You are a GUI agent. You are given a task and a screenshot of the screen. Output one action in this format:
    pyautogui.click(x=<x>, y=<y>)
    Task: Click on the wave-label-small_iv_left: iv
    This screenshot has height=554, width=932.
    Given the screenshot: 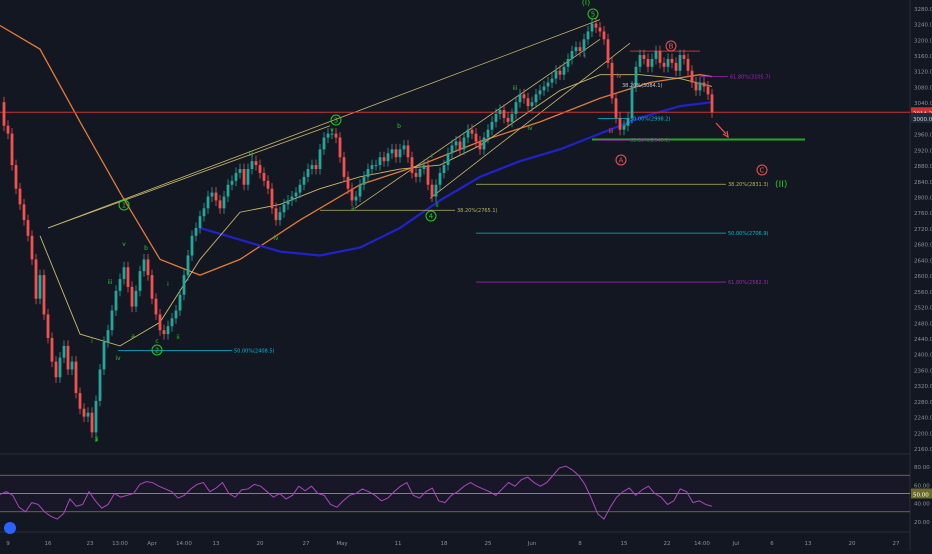 What is the action you would take?
    pyautogui.click(x=118, y=358)
    